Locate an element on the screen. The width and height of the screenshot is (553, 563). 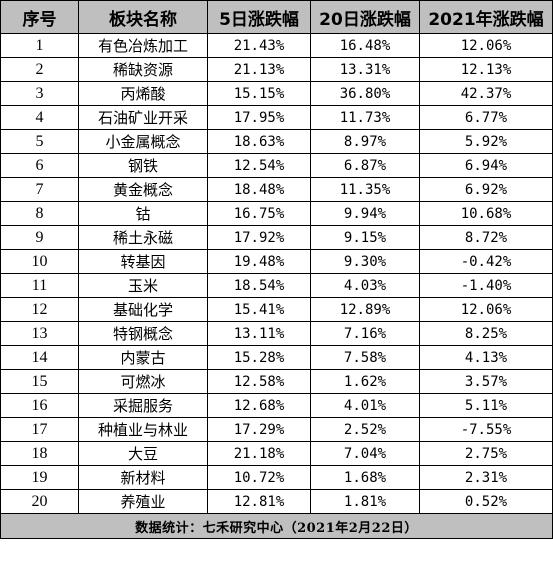
cell-20day-change: 1.68% is located at coordinates (365, 477).